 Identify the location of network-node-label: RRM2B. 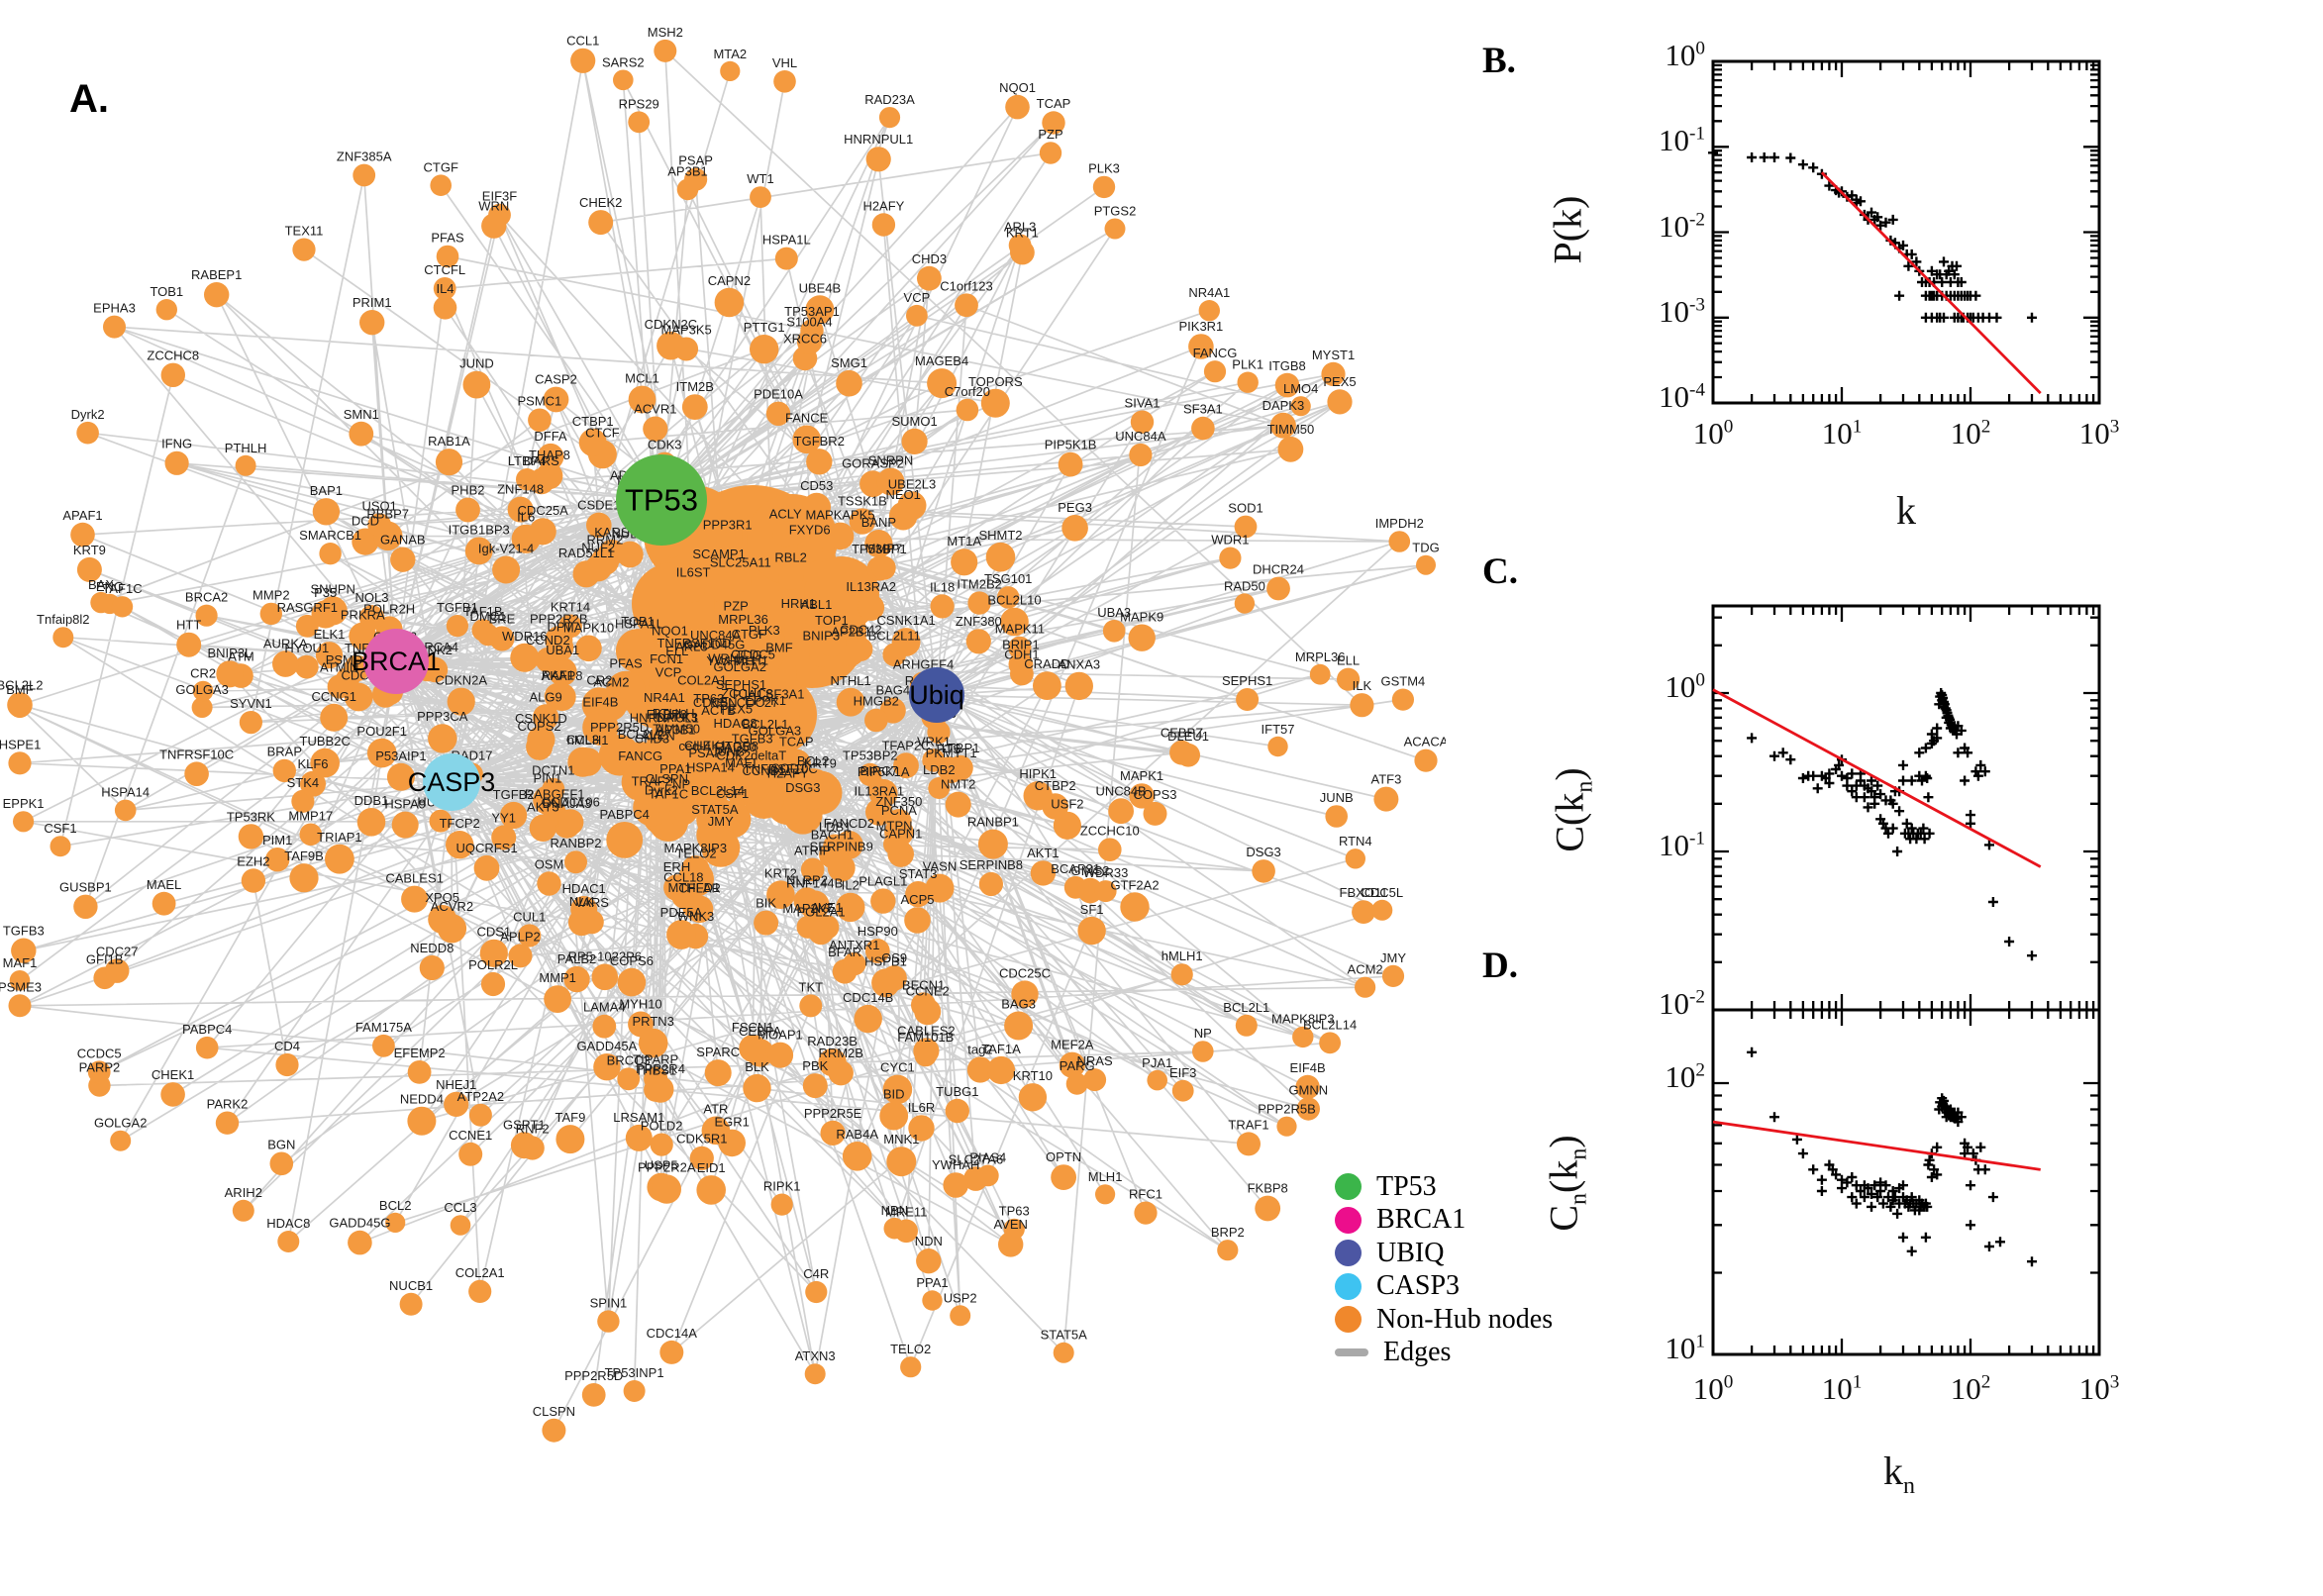
(841, 1053).